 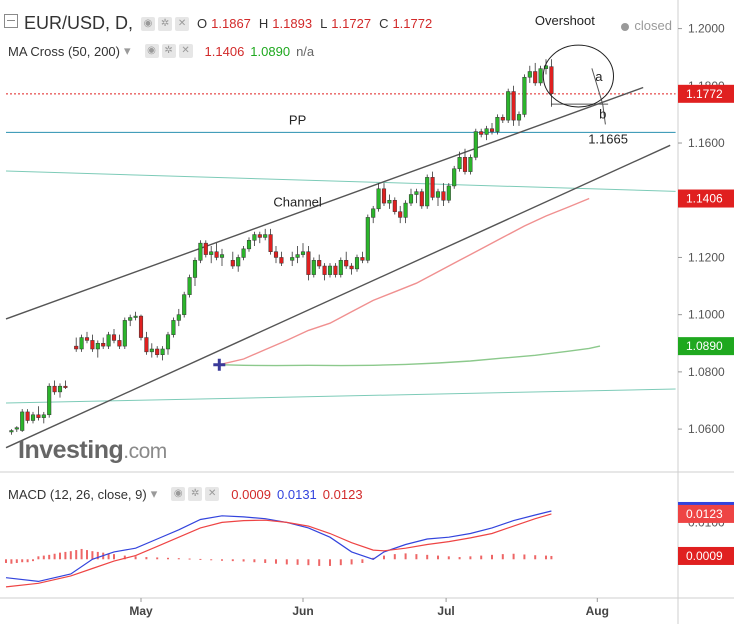 What do you see at coordinates (148, 23) in the screenshot?
I see `eye-icon: ◉` at bounding box center [148, 23].